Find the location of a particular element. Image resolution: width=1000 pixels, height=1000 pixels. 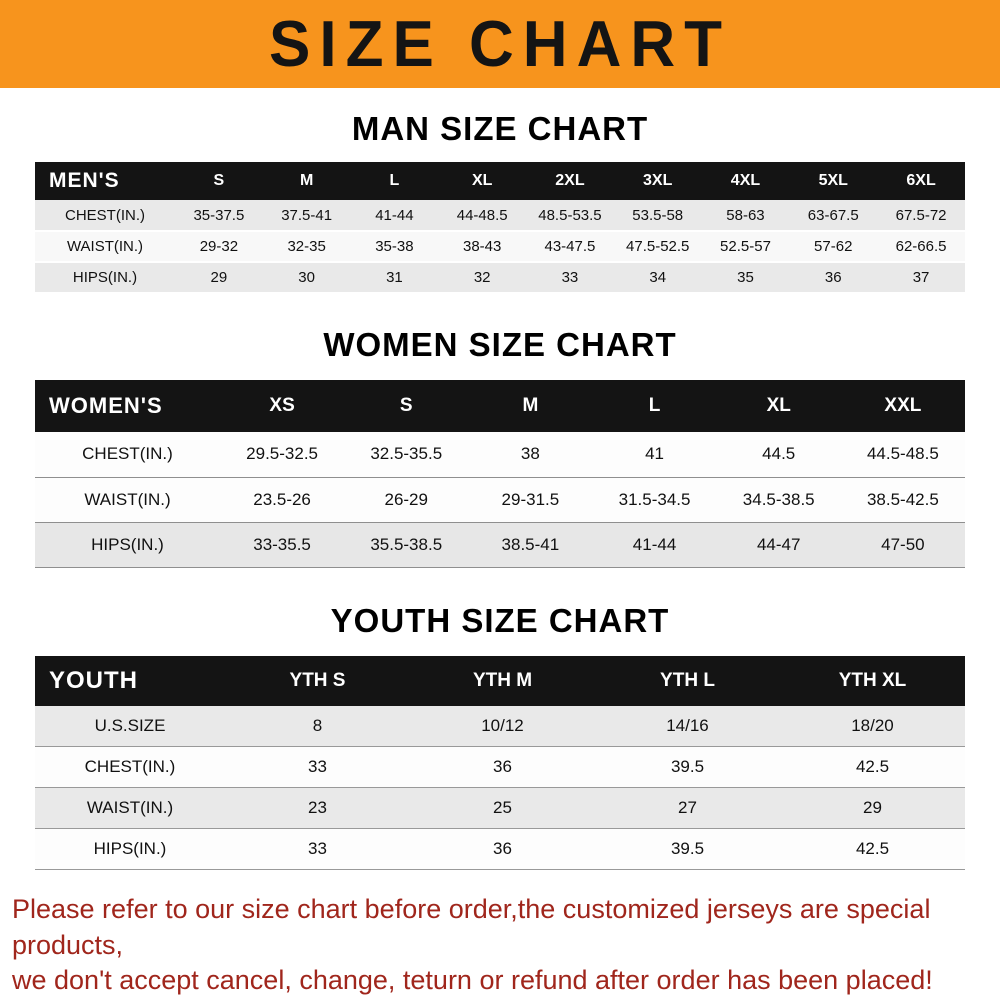

size-value: 31 is located at coordinates (394, 277).